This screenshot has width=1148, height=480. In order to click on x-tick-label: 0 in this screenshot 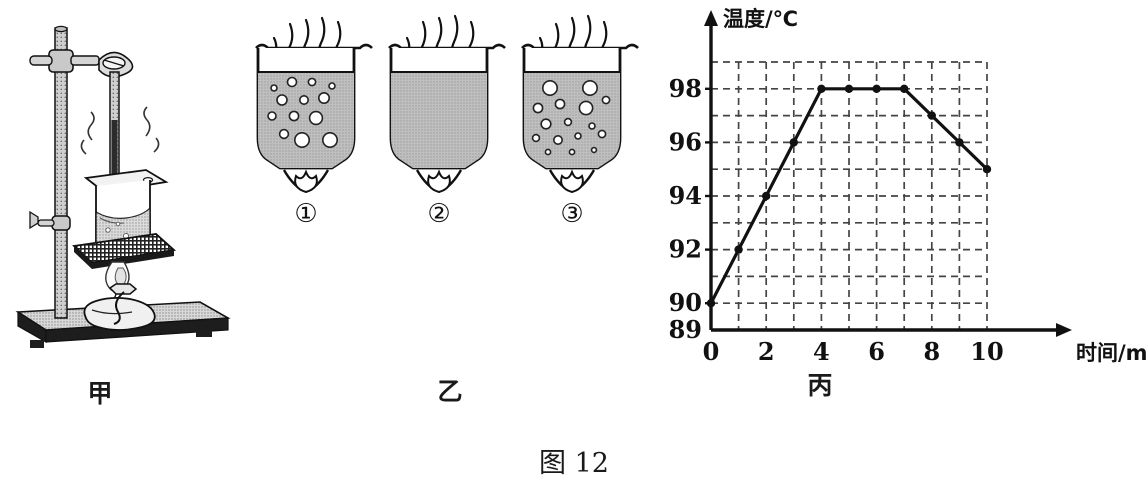, I will do `click(711, 351)`.